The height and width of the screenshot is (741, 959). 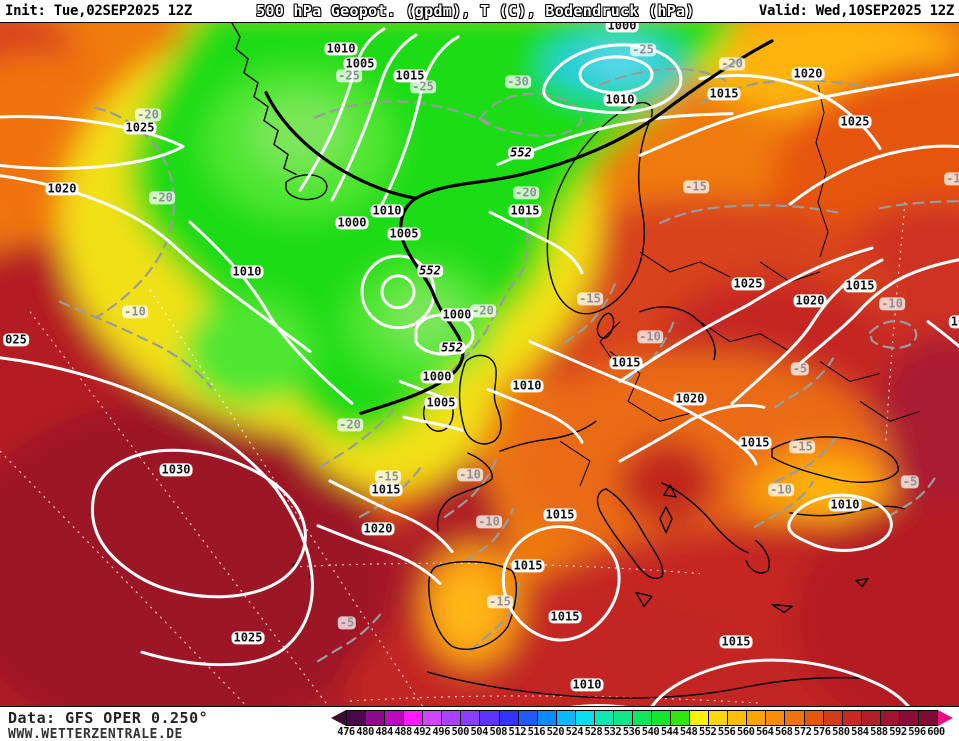 What do you see at coordinates (518, 81) in the screenshot?
I see `temperature-label: -30` at bounding box center [518, 81].